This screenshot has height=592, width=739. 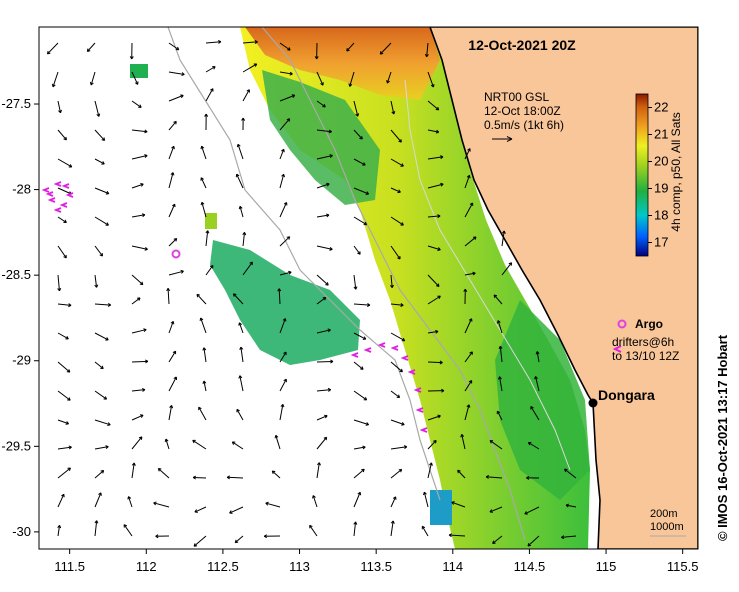 What do you see at coordinates (667, 527) in the screenshot?
I see `isobath-legend-1000m: 1000m` at bounding box center [667, 527].